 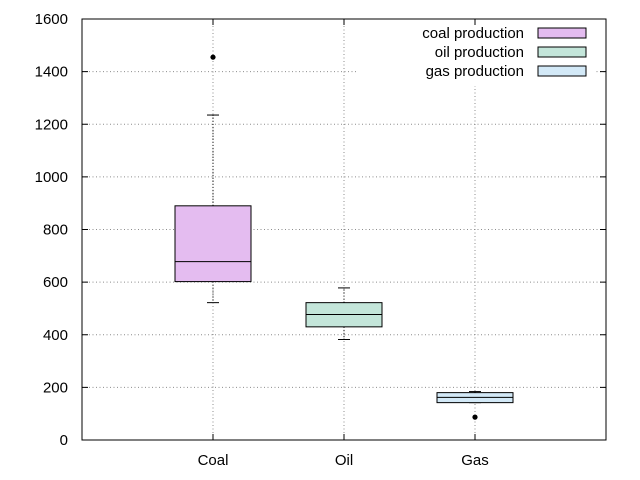 I want to click on y-tick-label: 1000, so click(x=51, y=177).